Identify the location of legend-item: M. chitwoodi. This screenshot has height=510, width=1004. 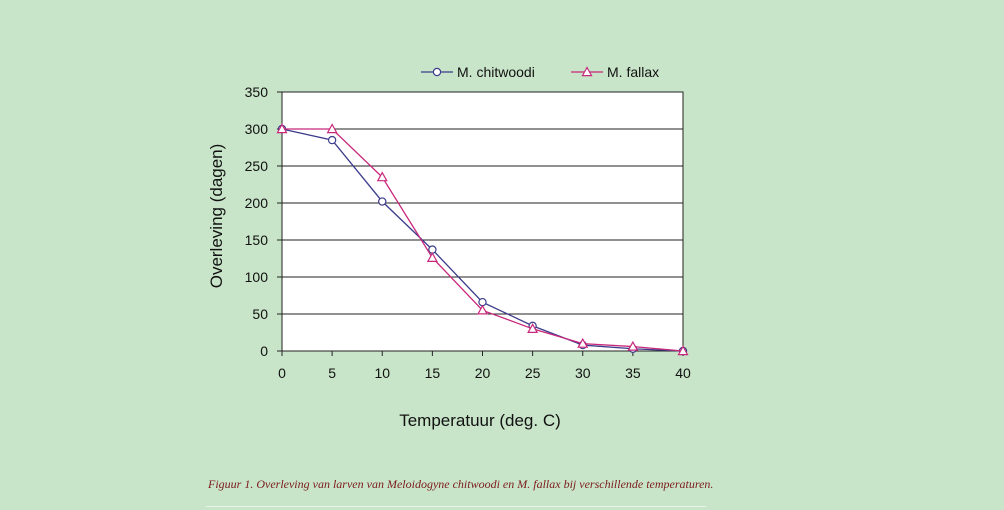
(478, 72).